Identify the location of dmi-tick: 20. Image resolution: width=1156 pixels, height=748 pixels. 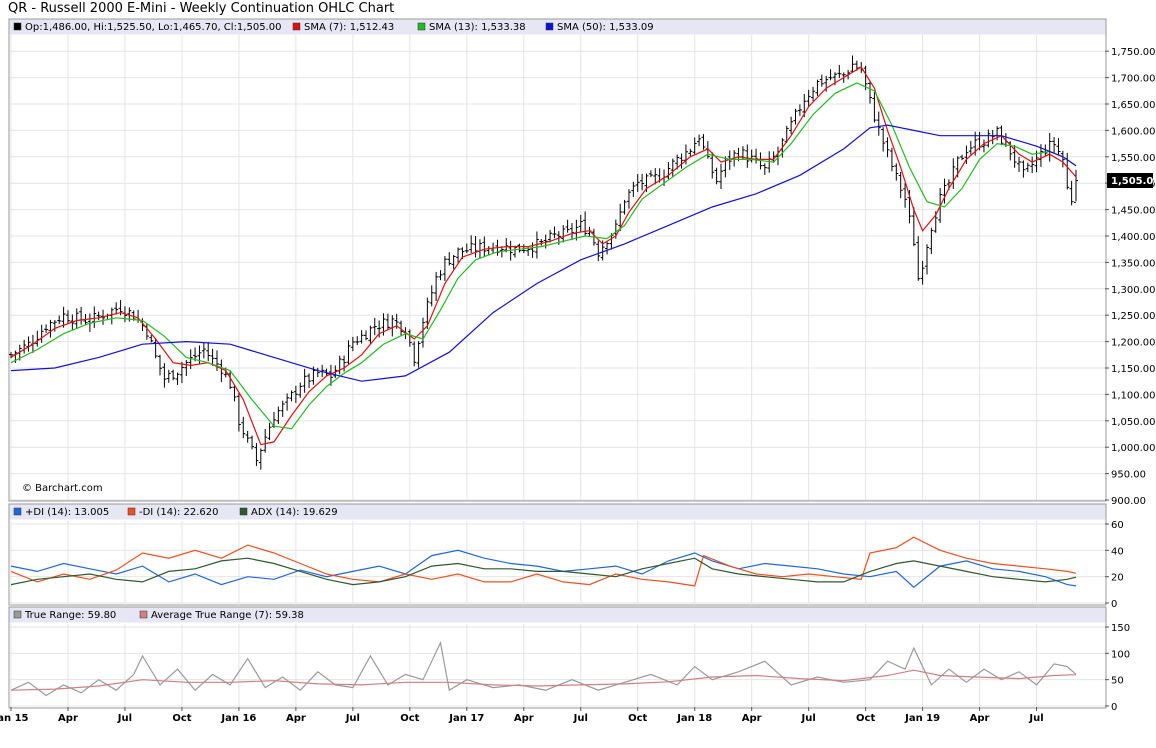
(1117, 578).